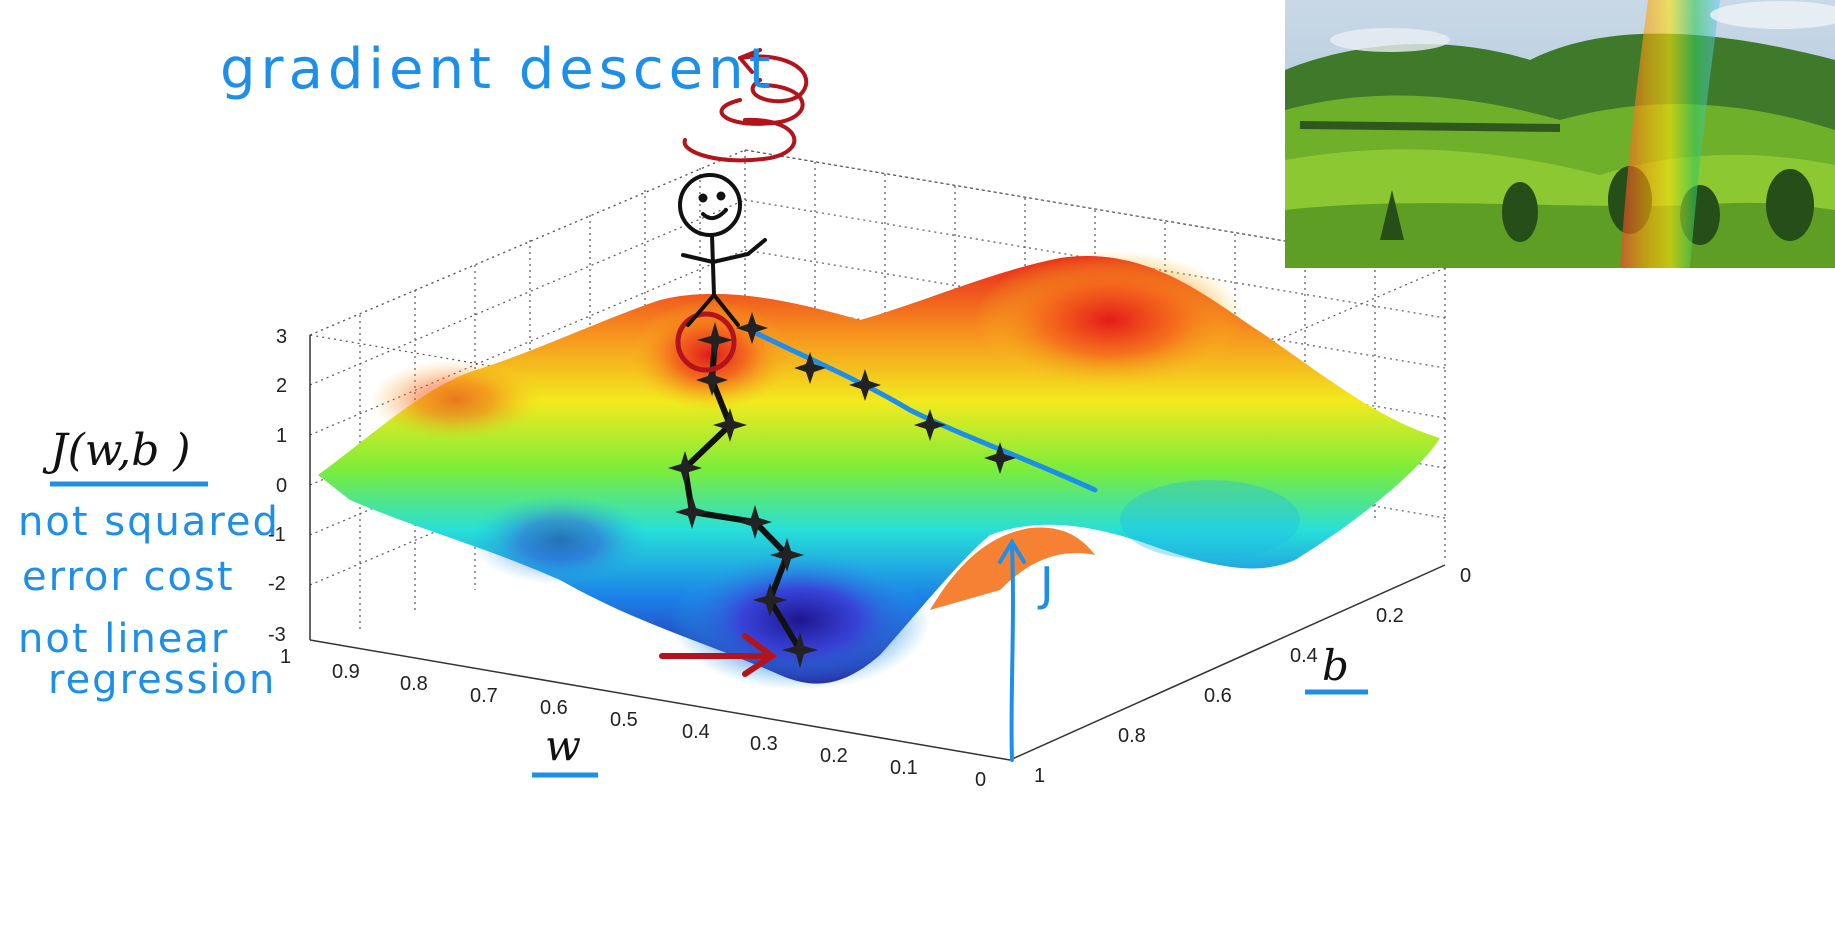  I want to click on w-axis-ticks: 1 0.9 0.8 0.7 0.6 0.5 0.4 0.3 0.2 0.1 0, so click(633, 718).